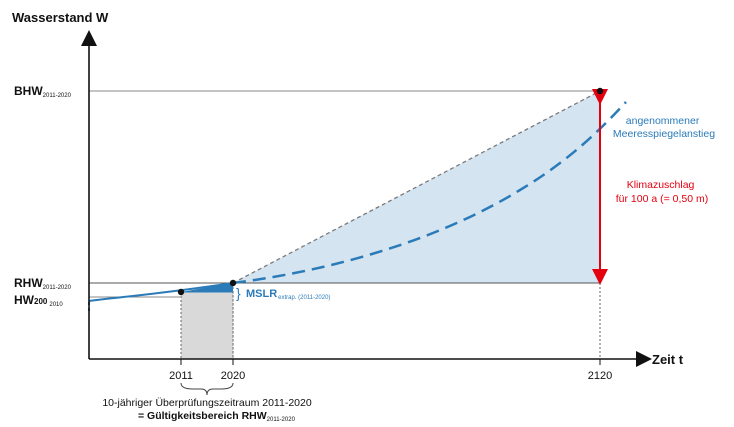 The height and width of the screenshot is (427, 734). Describe the element at coordinates (38, 300) in the screenshot. I see `hw200-label: HW200 2010` at that location.